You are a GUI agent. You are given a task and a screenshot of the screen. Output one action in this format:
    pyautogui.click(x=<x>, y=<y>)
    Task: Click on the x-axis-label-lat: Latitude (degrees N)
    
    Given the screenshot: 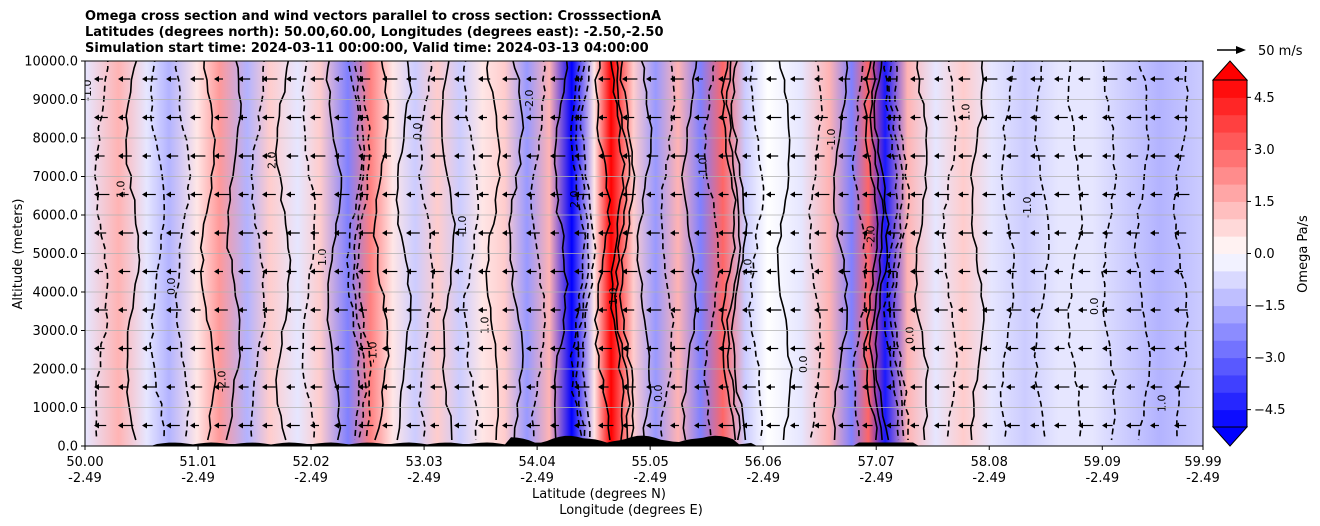 What is the action you would take?
    pyautogui.click(x=599, y=494)
    